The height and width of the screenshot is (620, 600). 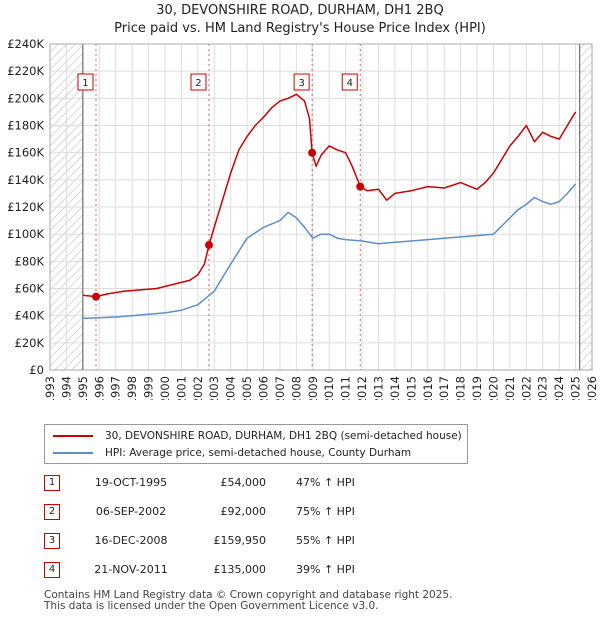 I want to click on x-tick-label: 2021, so click(x=510, y=388).